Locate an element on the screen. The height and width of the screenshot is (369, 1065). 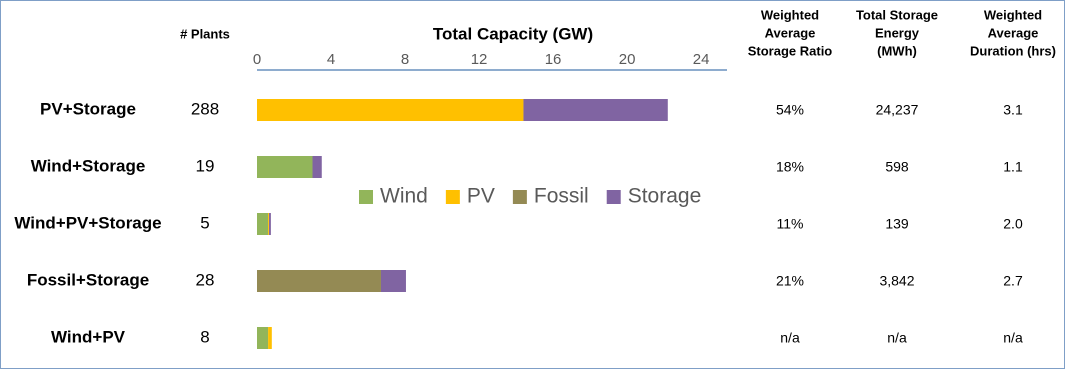
table-cell: 2.7 is located at coordinates (1013, 281).